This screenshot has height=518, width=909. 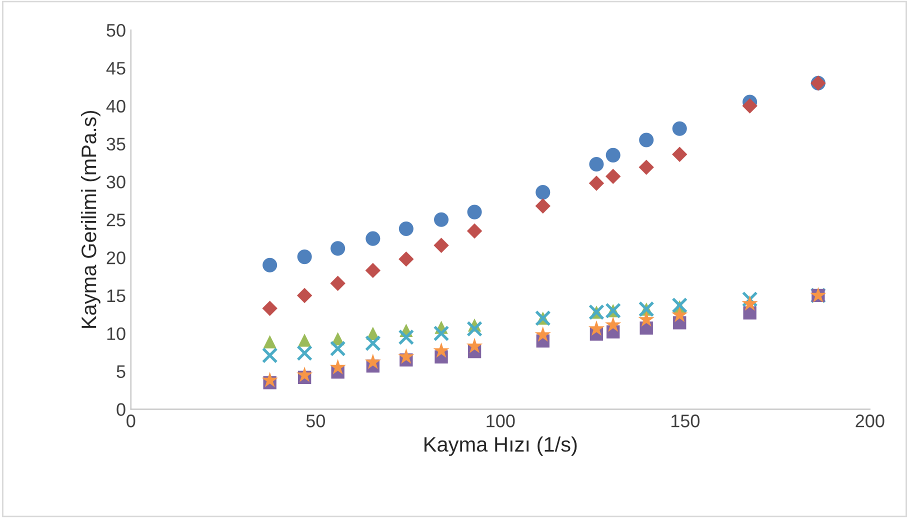 I want to click on x-tick-label: 200, so click(x=870, y=421).